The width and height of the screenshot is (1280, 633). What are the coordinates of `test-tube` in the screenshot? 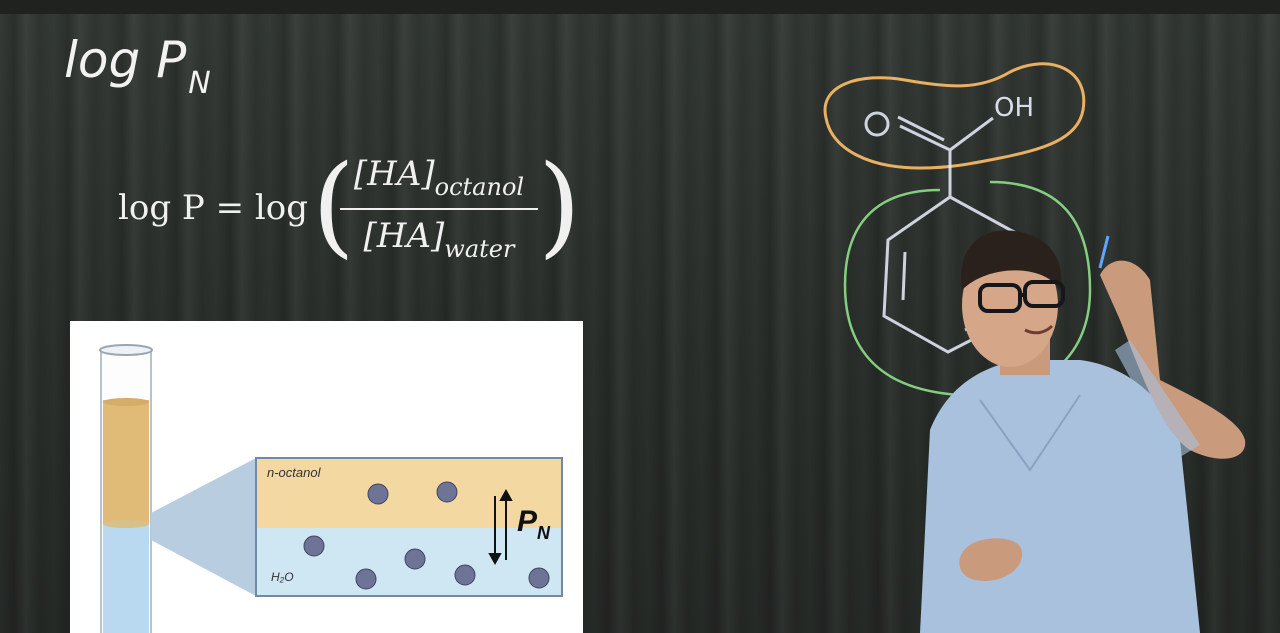 It's located at (126, 488).